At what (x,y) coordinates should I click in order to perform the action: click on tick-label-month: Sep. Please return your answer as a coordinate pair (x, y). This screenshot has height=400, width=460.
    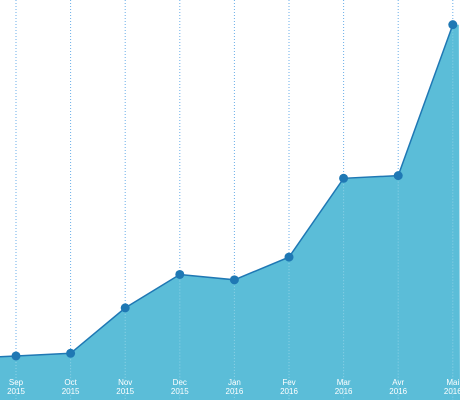
    Looking at the image, I should click on (16, 382).